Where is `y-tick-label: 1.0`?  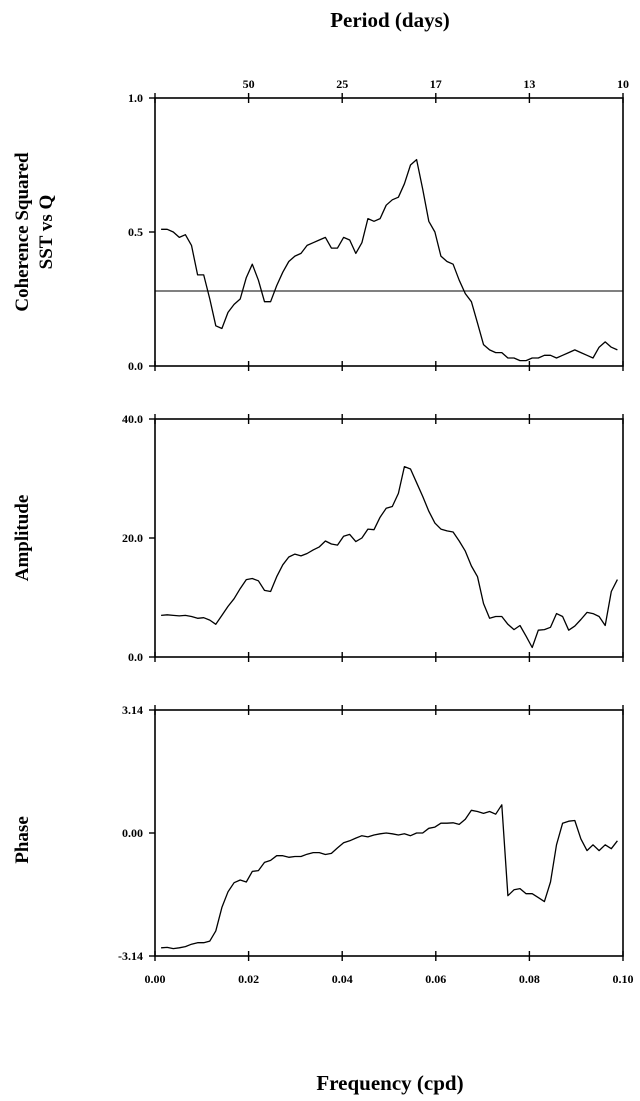
y-tick-label: 1.0 is located at coordinates (135, 98).